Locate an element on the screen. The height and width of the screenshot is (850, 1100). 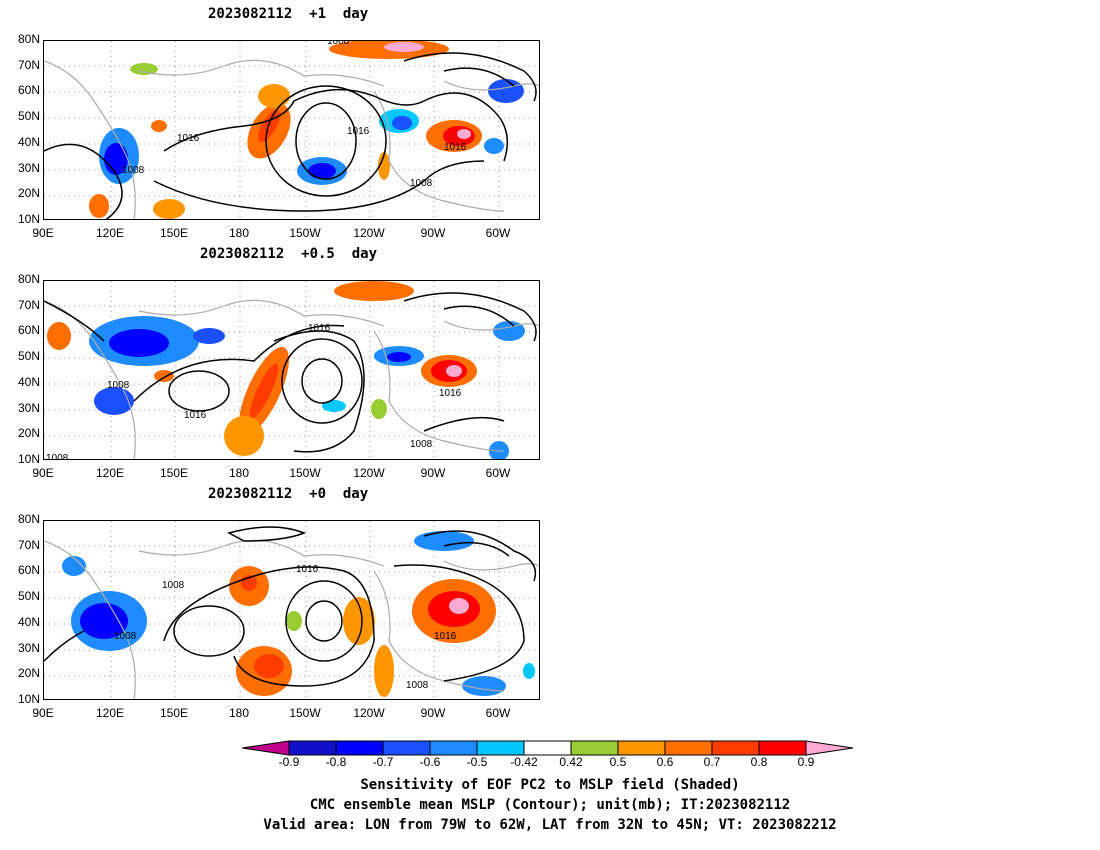
colorbar-tick-label: 0.9 is located at coordinates (806, 762).